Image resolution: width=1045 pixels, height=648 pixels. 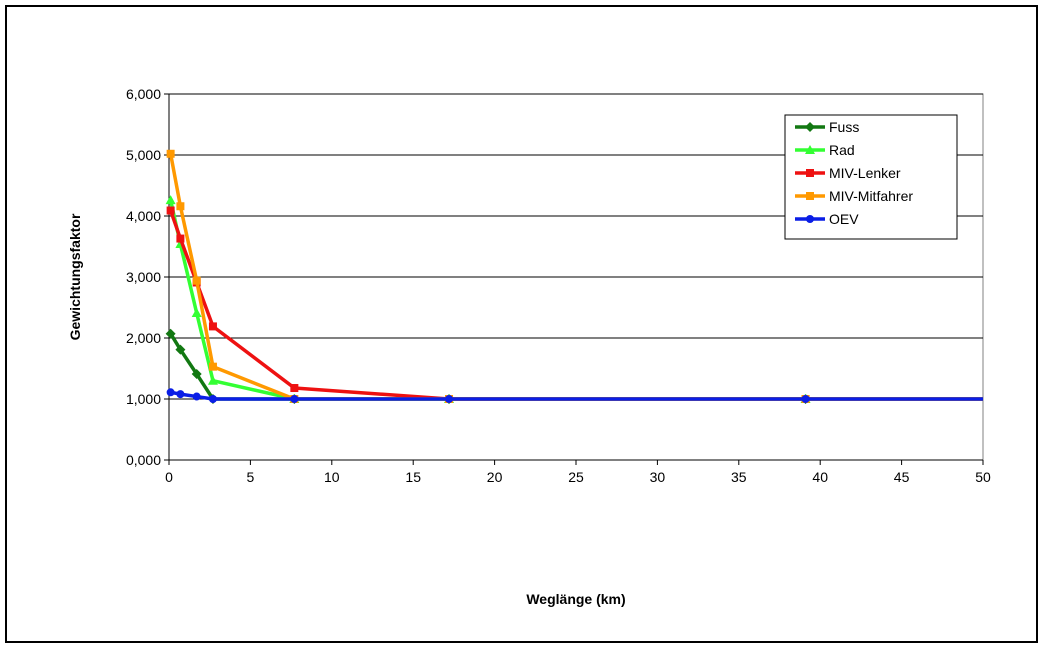 What do you see at coordinates (842, 150) in the screenshot?
I see `legend-label: Rad` at bounding box center [842, 150].